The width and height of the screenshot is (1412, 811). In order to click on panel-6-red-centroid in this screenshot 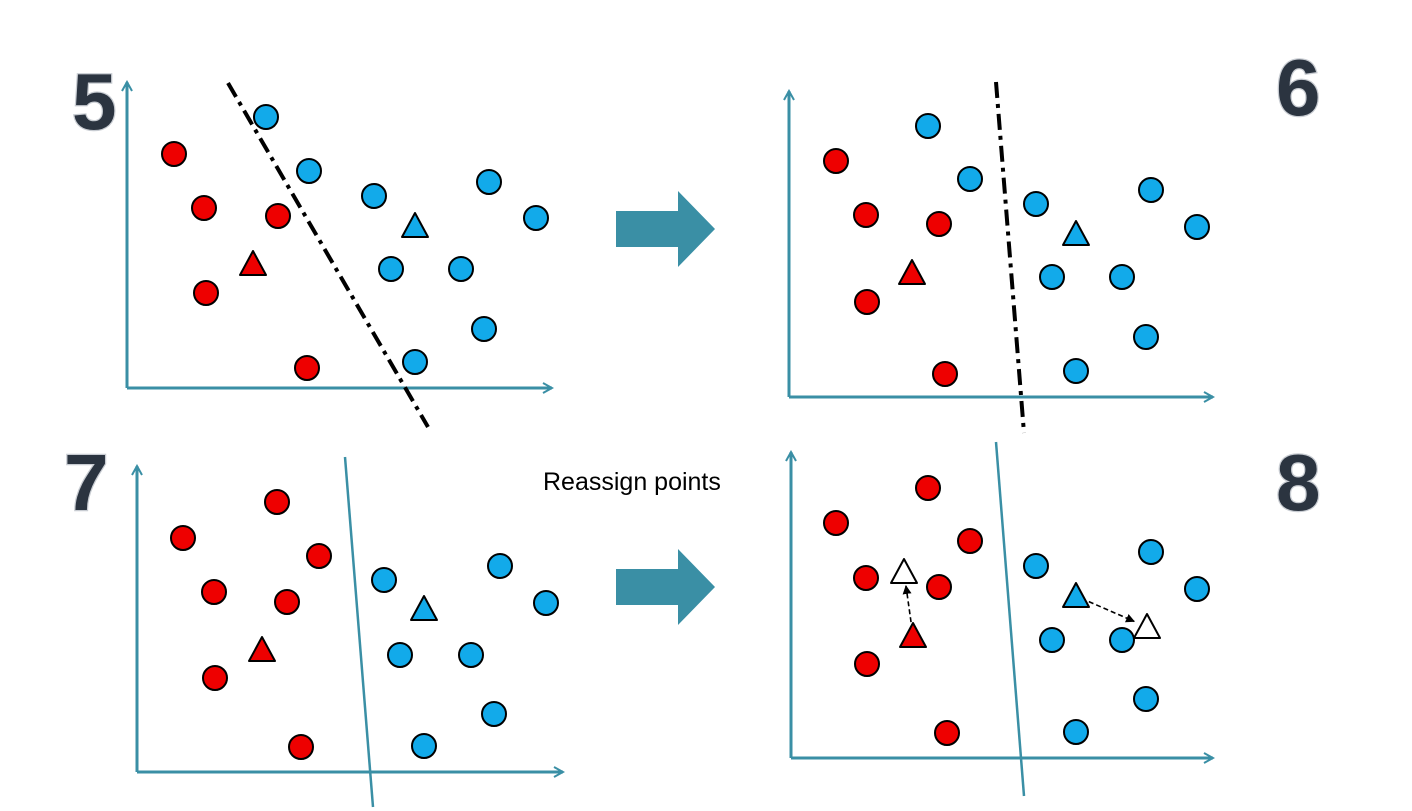, I will do `click(912, 272)`.